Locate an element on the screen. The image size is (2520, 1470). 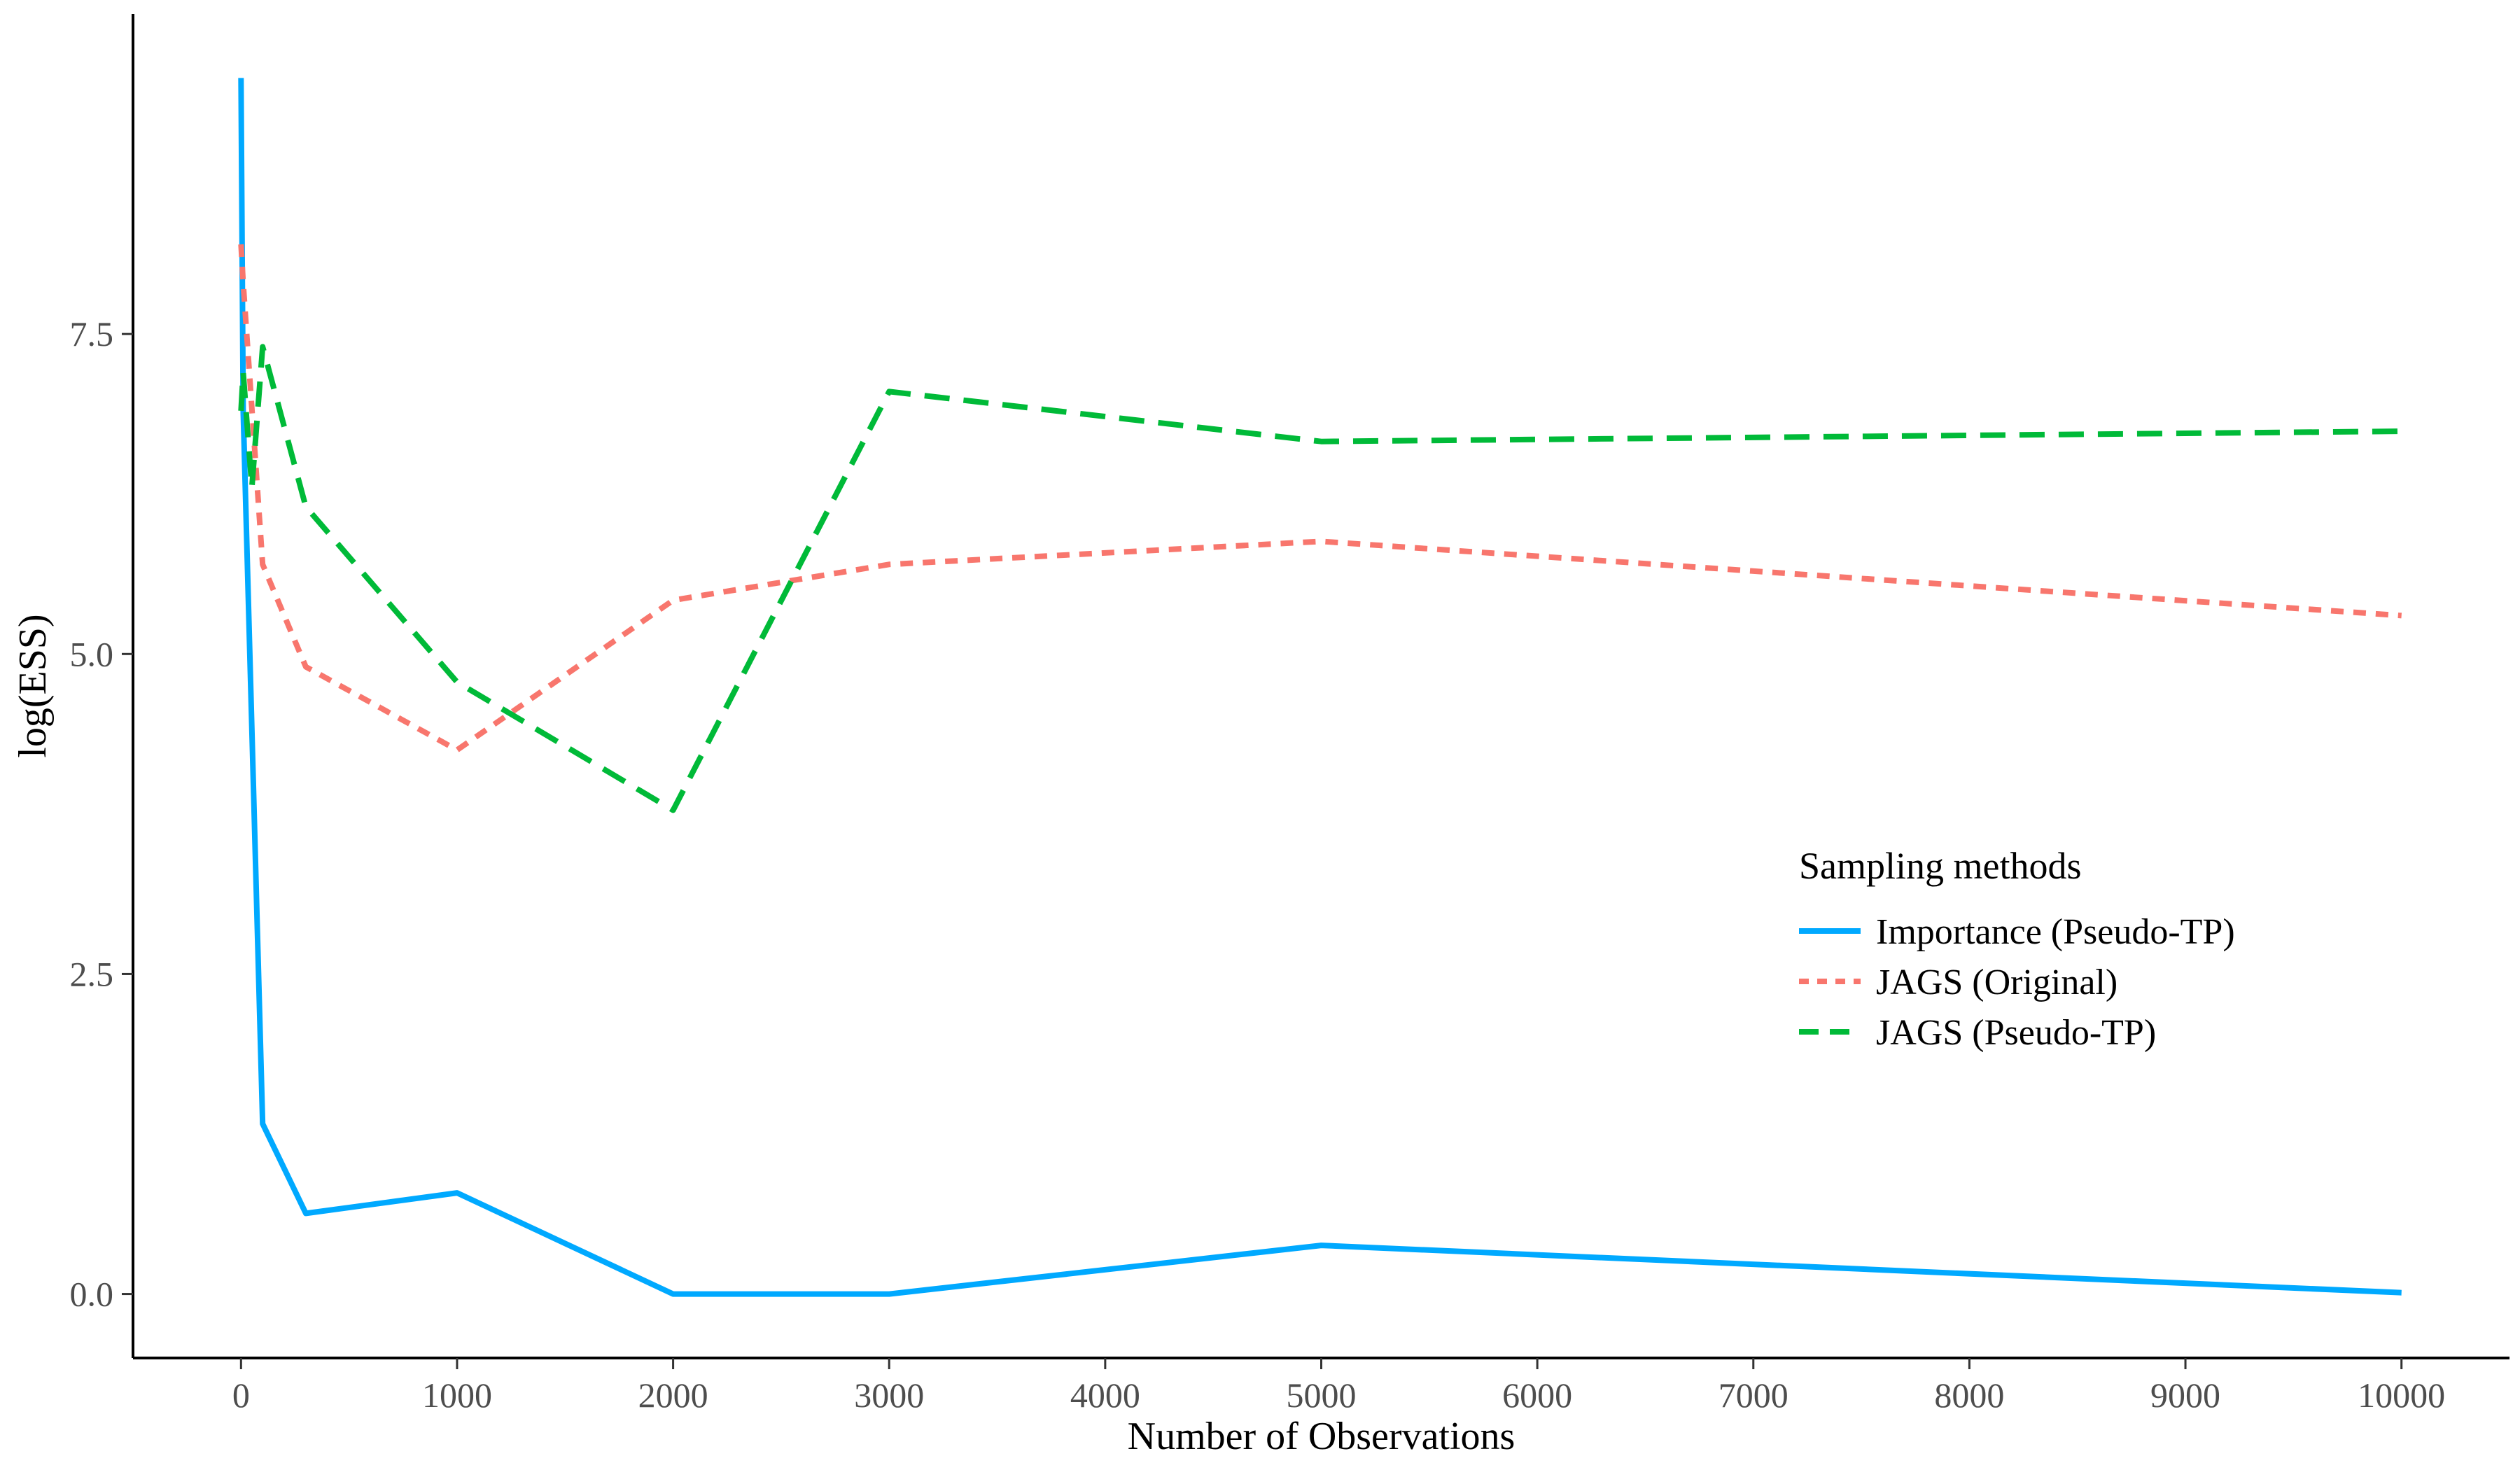
x-tick-label: 1000 is located at coordinates (457, 1395).